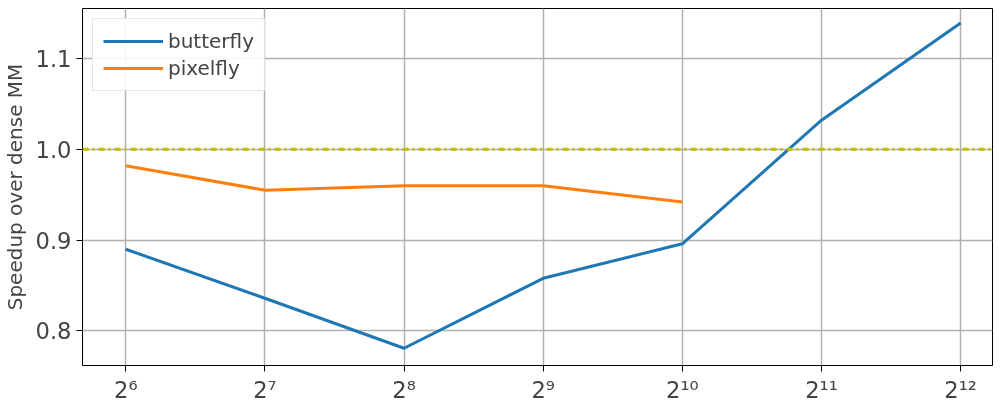  I want to click on x-tick-label: 2⁶, so click(125, 389).